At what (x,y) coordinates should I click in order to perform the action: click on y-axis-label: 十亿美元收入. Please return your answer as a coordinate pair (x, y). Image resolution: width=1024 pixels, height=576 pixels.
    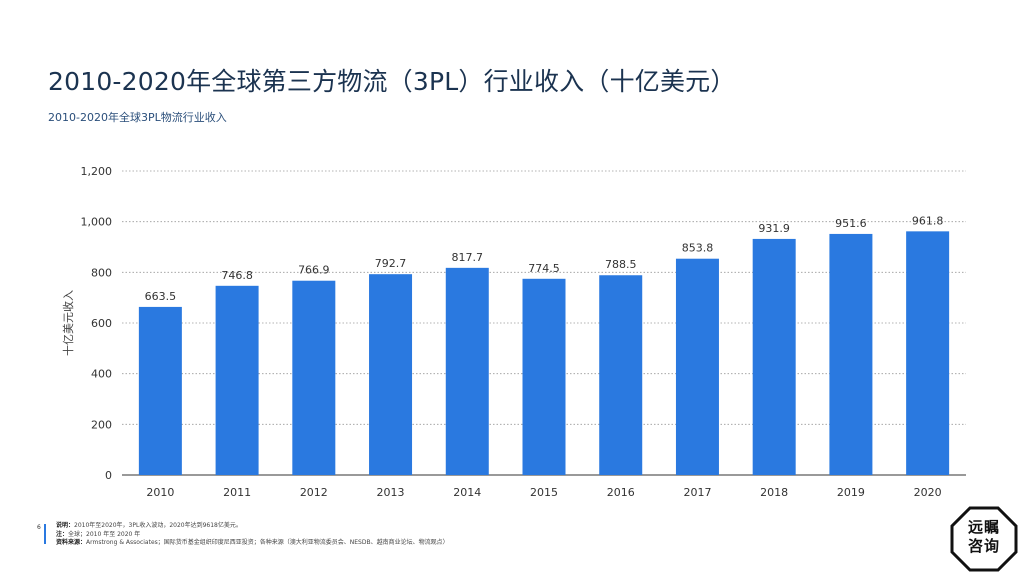
    Looking at the image, I should click on (68, 323).